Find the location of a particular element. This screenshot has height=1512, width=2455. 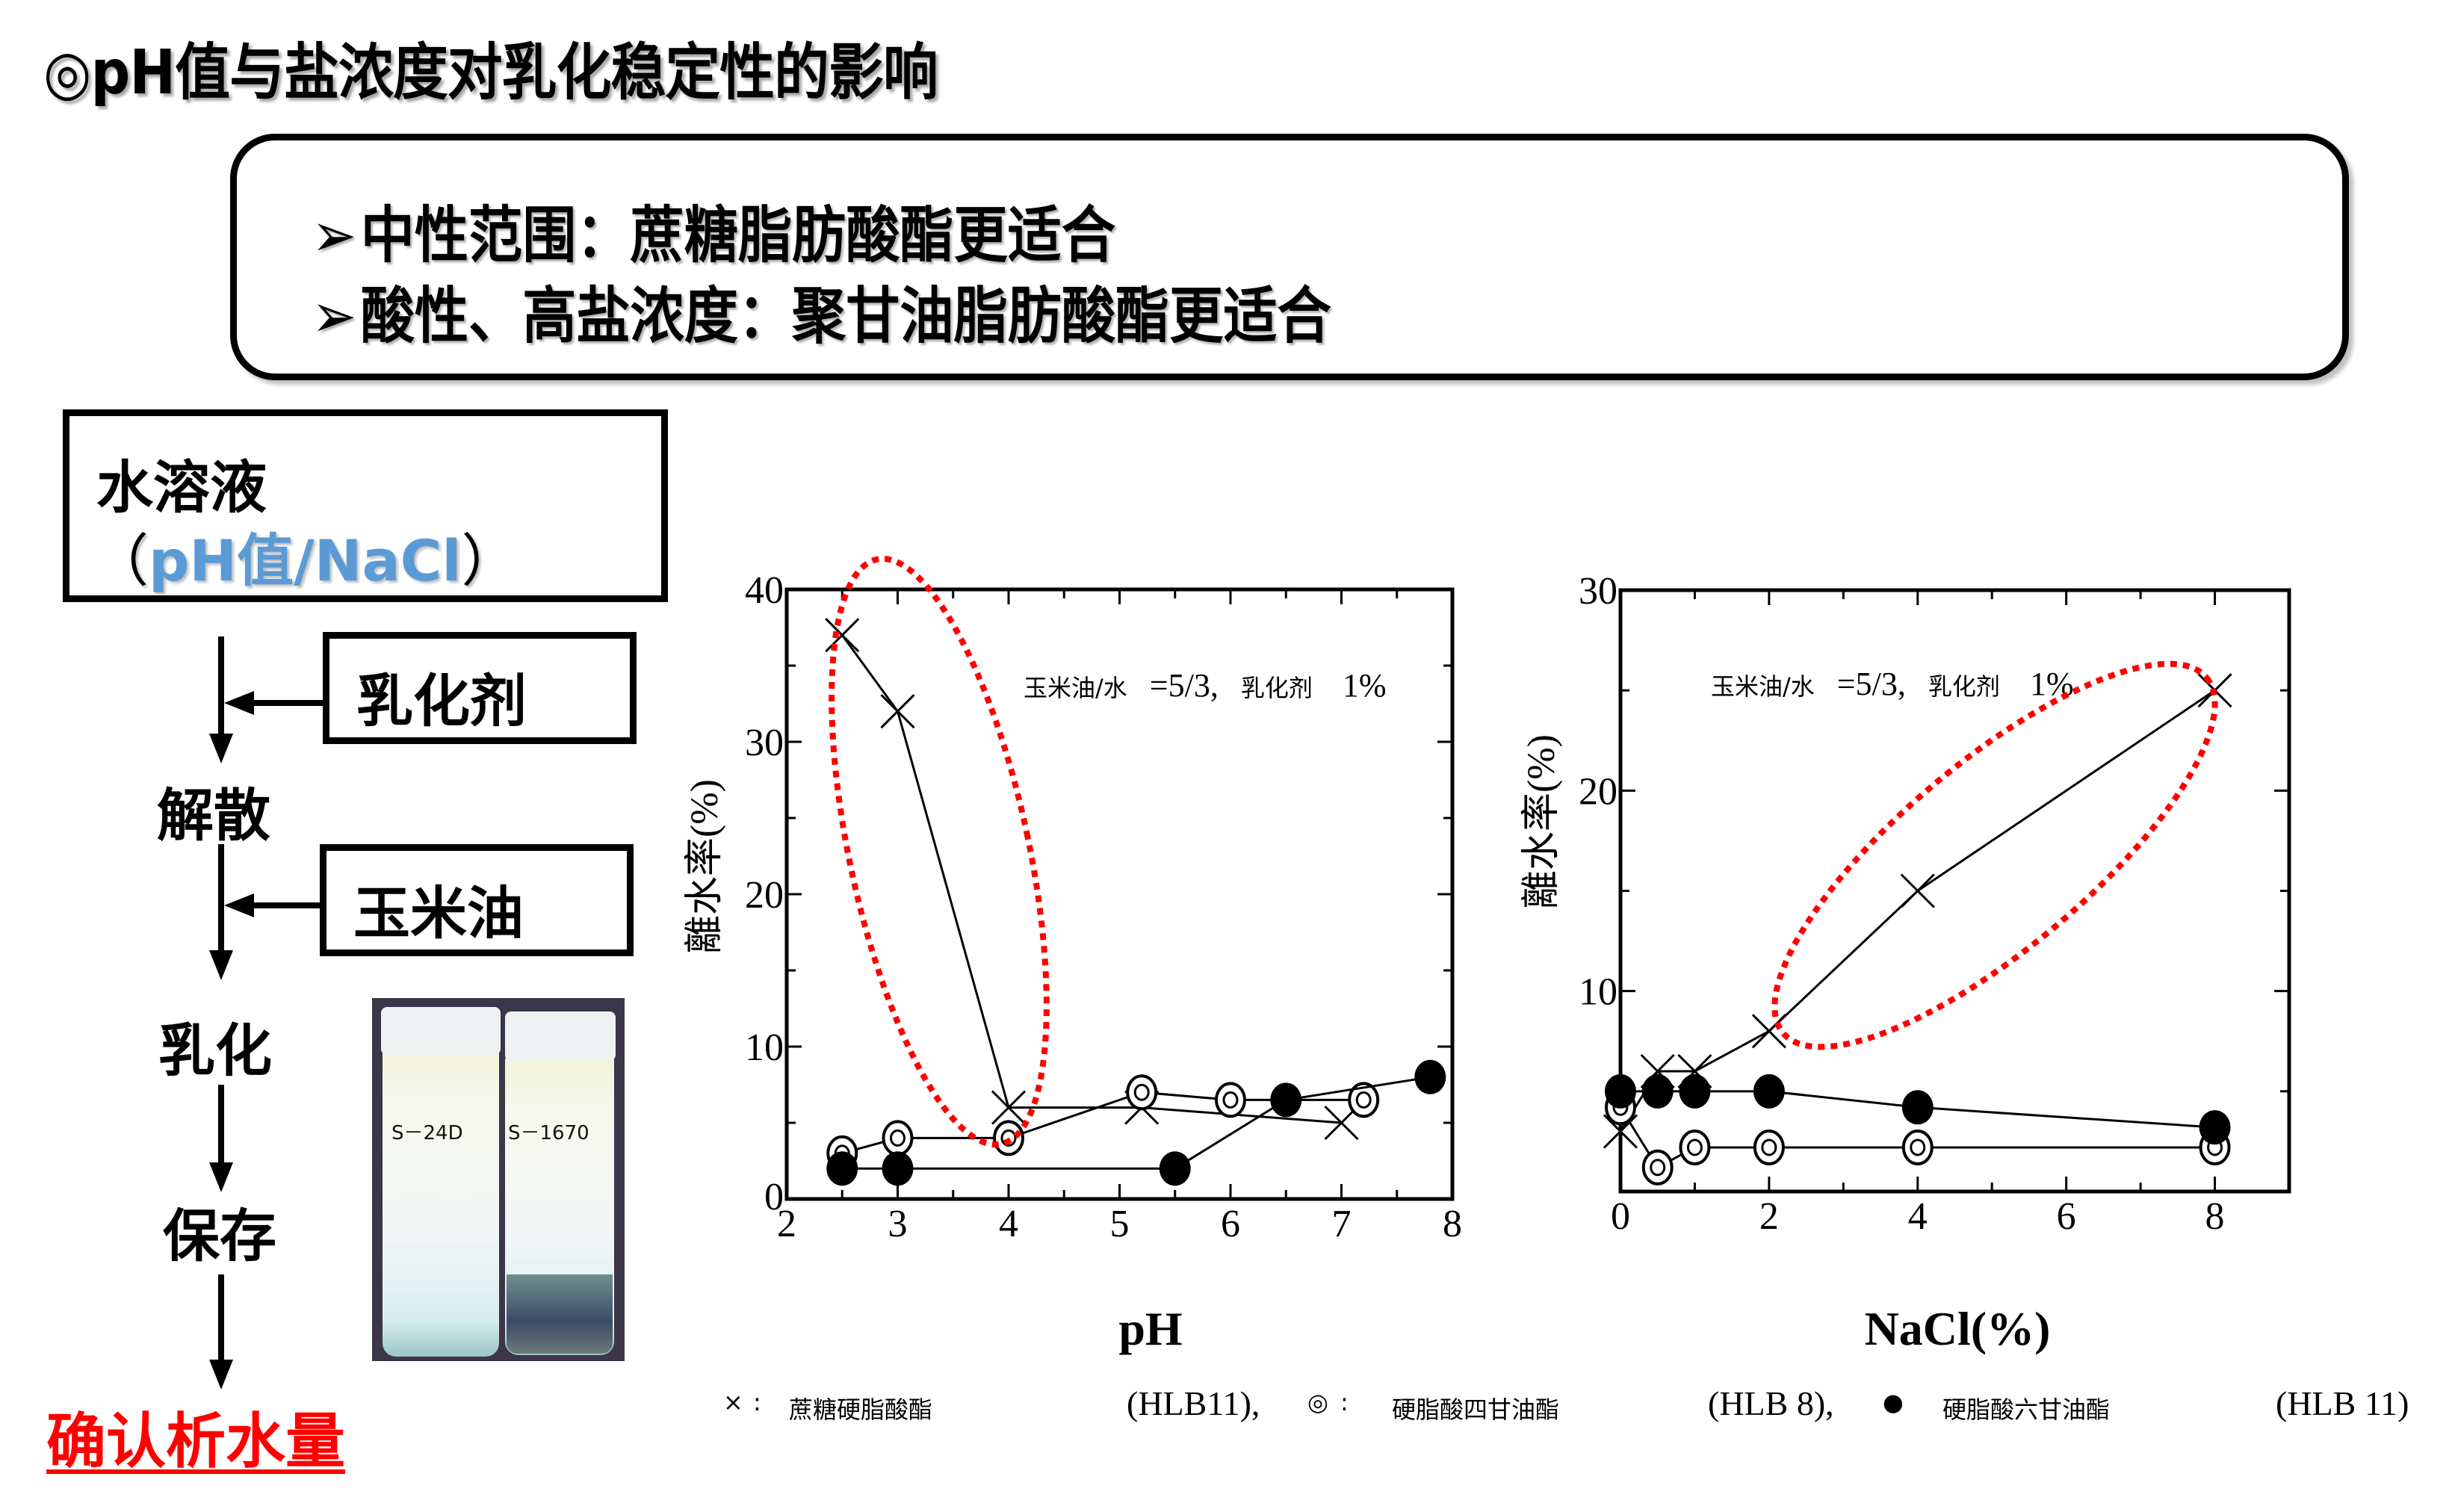

x-tick-label: 3 is located at coordinates (898, 1224).